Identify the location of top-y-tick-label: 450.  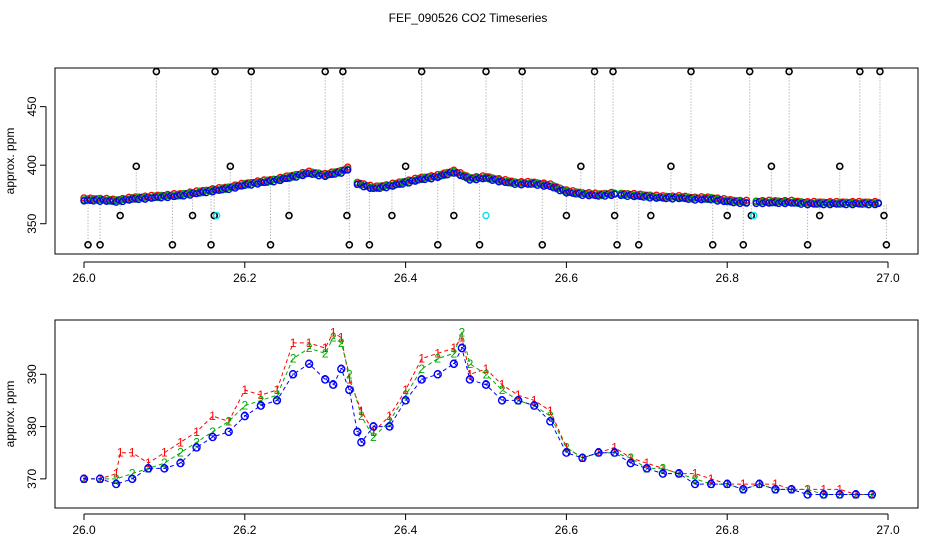
(32, 106).